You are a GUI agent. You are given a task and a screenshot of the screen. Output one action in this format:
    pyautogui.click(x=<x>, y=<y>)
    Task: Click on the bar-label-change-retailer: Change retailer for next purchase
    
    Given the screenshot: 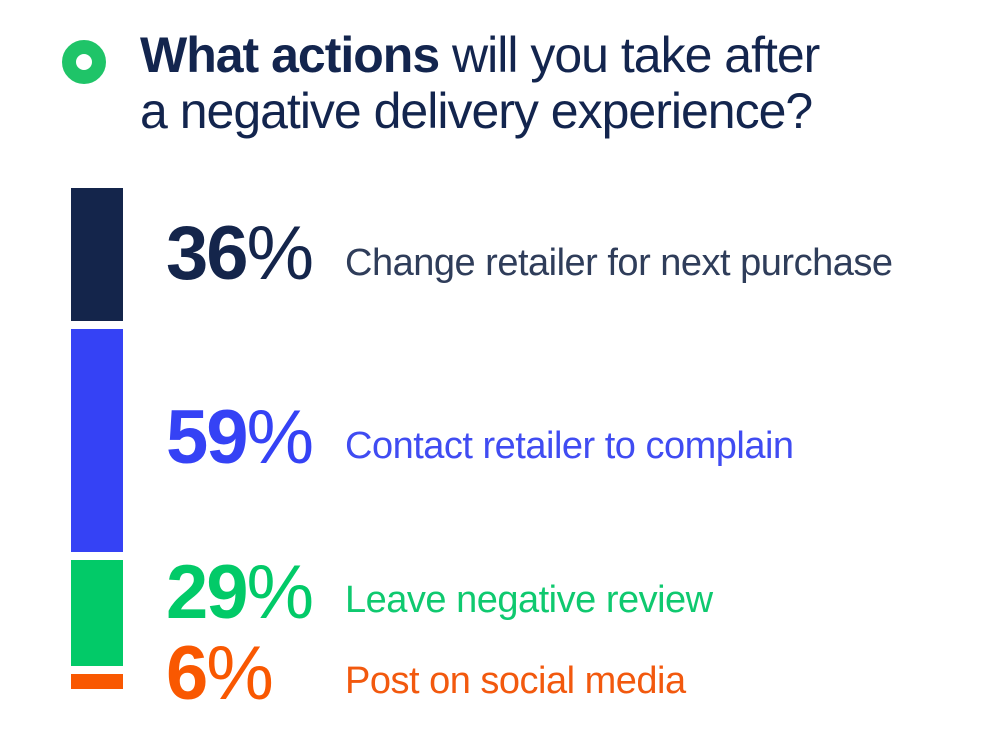 What is the action you would take?
    pyautogui.click(x=619, y=263)
    